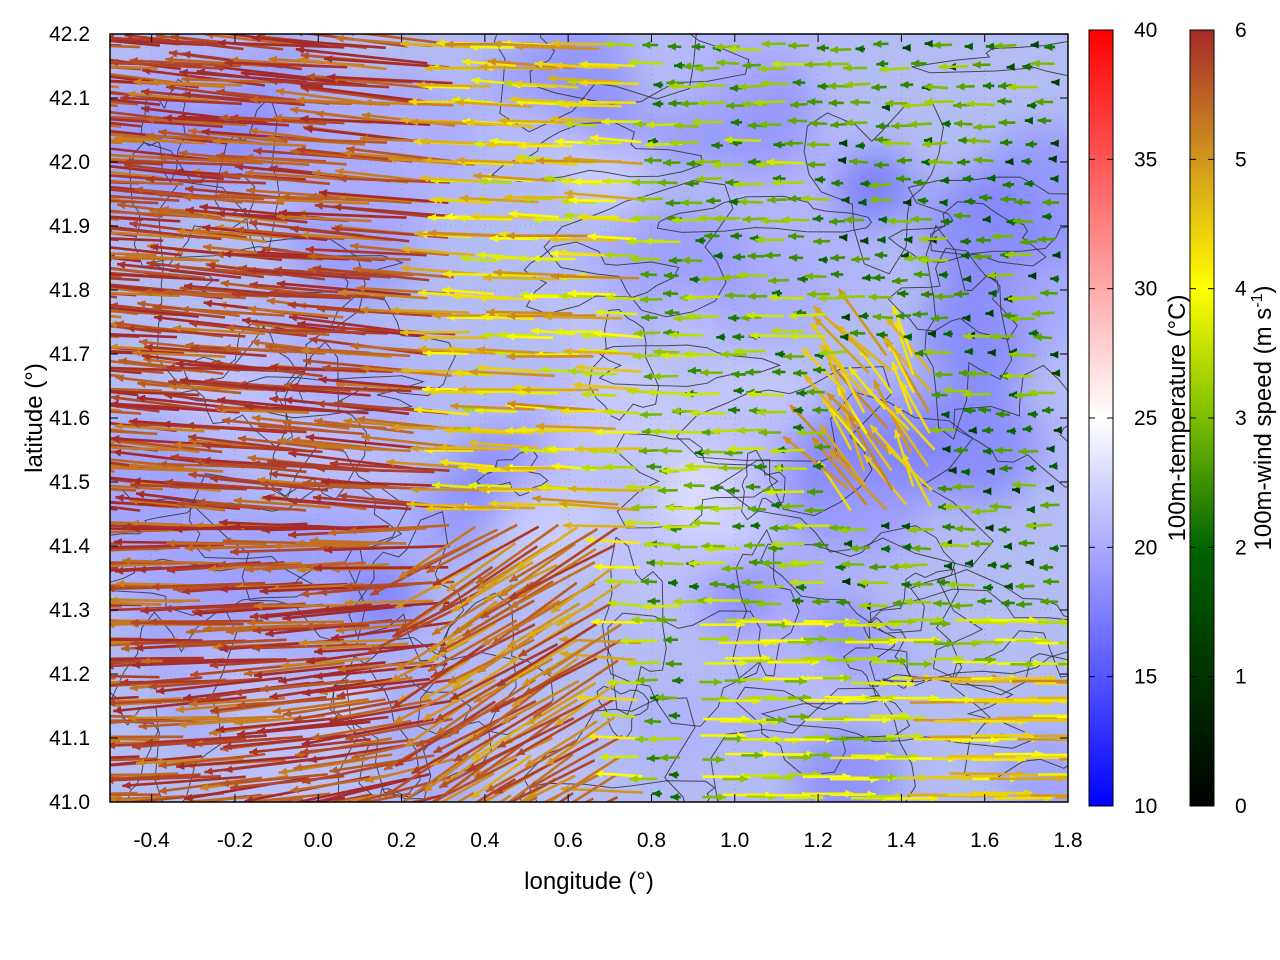 The width and height of the screenshot is (1280, 960). What do you see at coordinates (1145, 289) in the screenshot?
I see `colorbar-tick-label: 30` at bounding box center [1145, 289].